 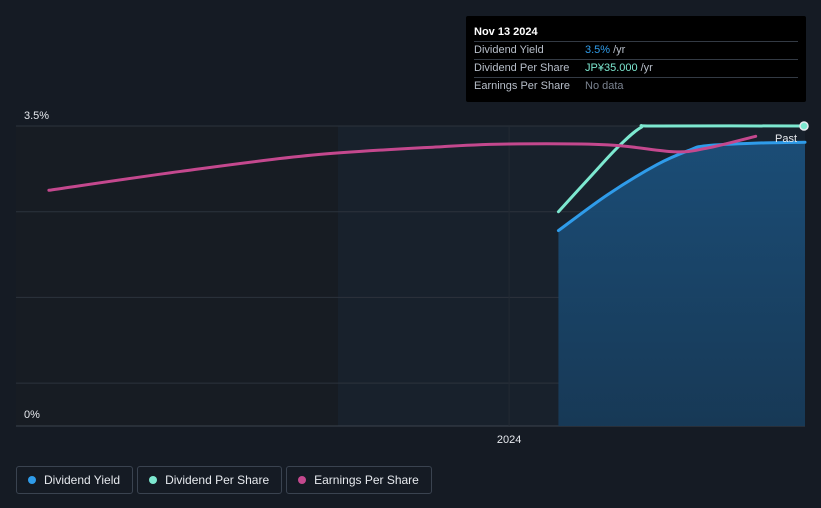 I want to click on tooltip-row-earnings-per-share: Earnings Per Share No data, so click(x=636, y=86).